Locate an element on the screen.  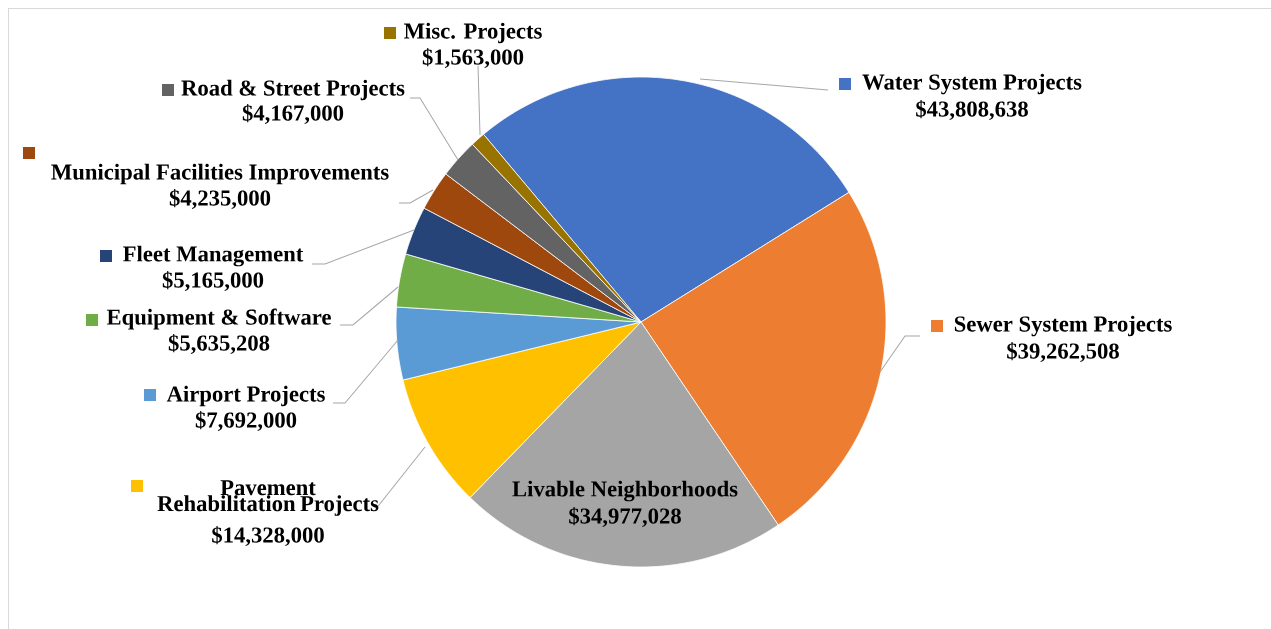
data-label: $5,165,000 is located at coordinates (213, 281).